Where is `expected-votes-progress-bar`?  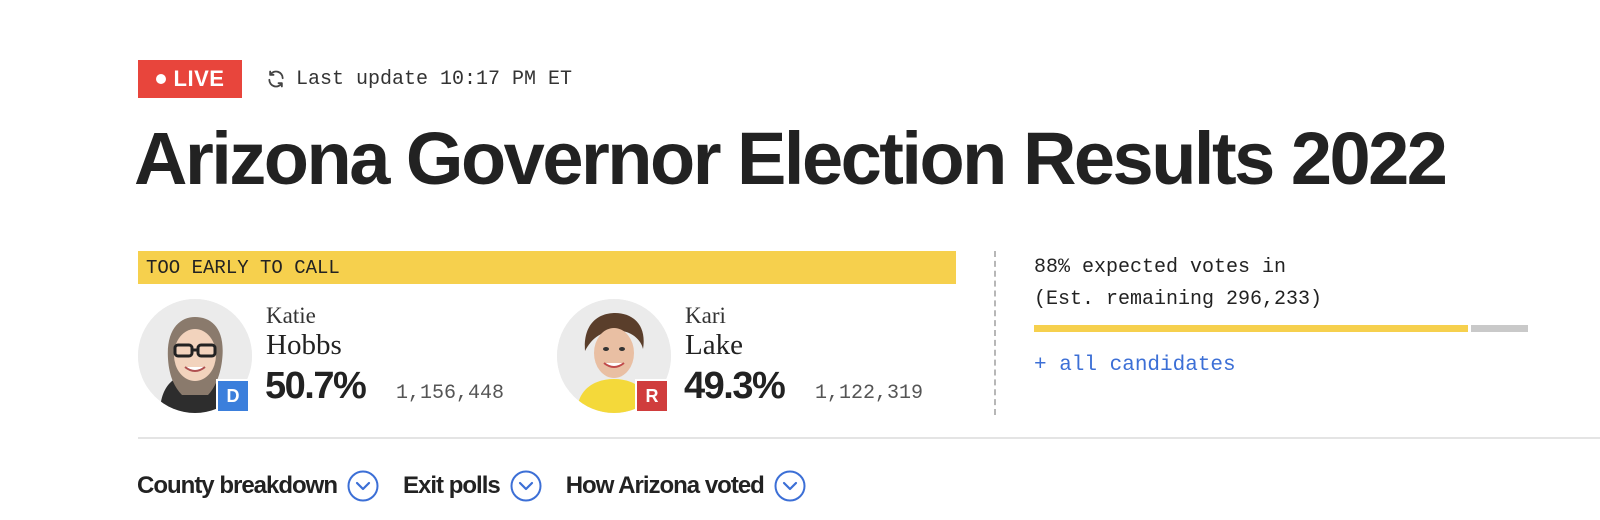 expected-votes-progress-bar is located at coordinates (1281, 328).